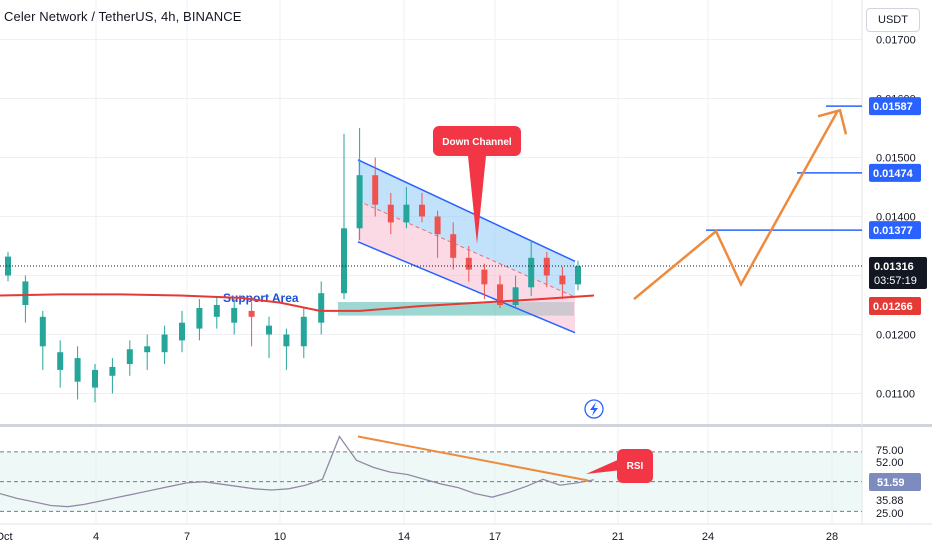 The image size is (932, 555). Describe the element at coordinates (894, 267) in the screenshot. I see `last-price-label: 0.01316` at that location.